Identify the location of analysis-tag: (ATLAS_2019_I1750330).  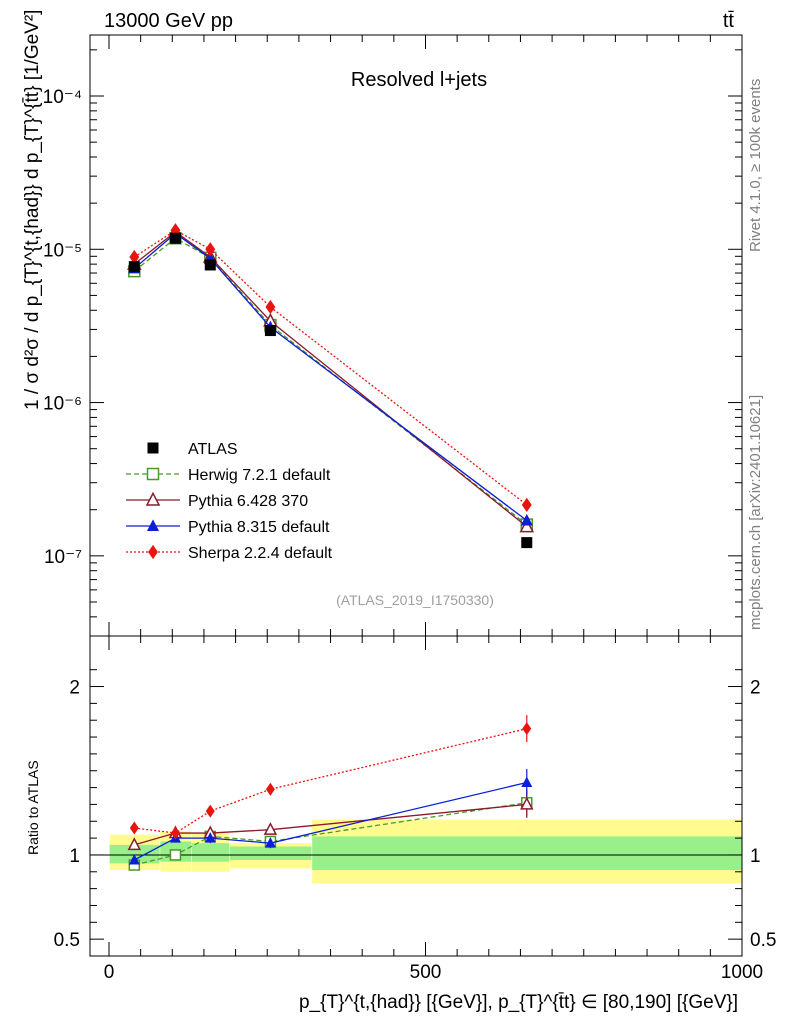
(415, 600).